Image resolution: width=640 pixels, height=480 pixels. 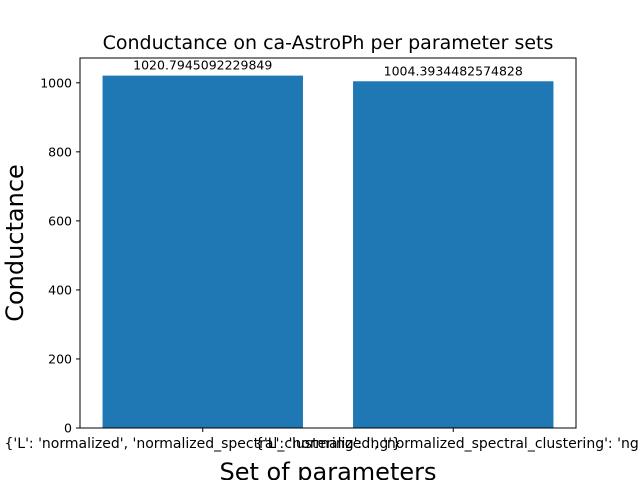 What do you see at coordinates (328, 68) in the screenshot?
I see `data-labels-group: 1020.7945092229849 1004.3934482574828` at bounding box center [328, 68].